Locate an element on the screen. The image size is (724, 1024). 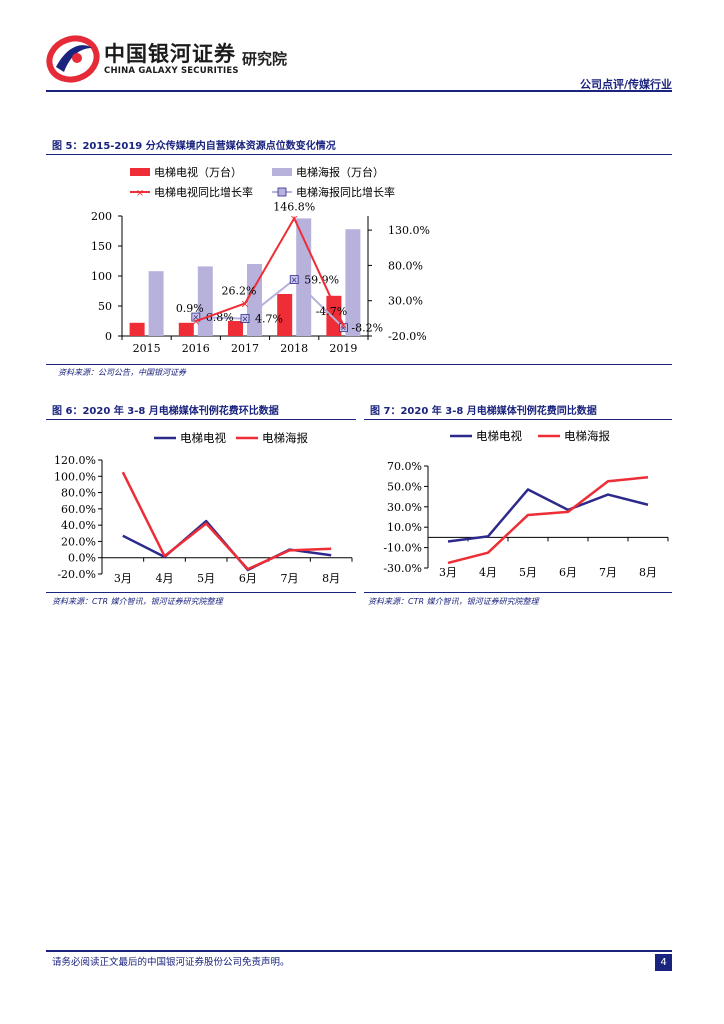
series-line-poster is located at coordinates (226, 521).